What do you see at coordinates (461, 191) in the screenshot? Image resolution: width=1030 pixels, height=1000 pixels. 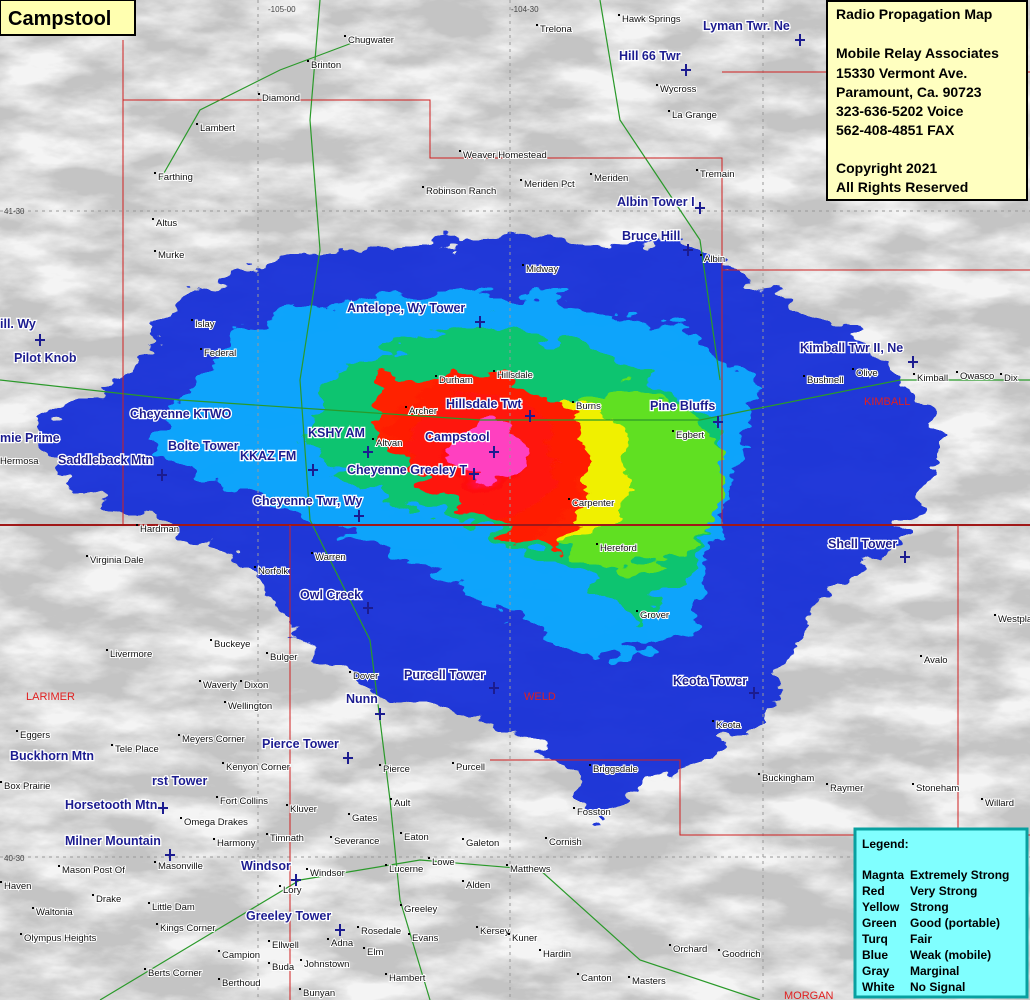 I see `place-label: Robinson Ranch` at bounding box center [461, 191].